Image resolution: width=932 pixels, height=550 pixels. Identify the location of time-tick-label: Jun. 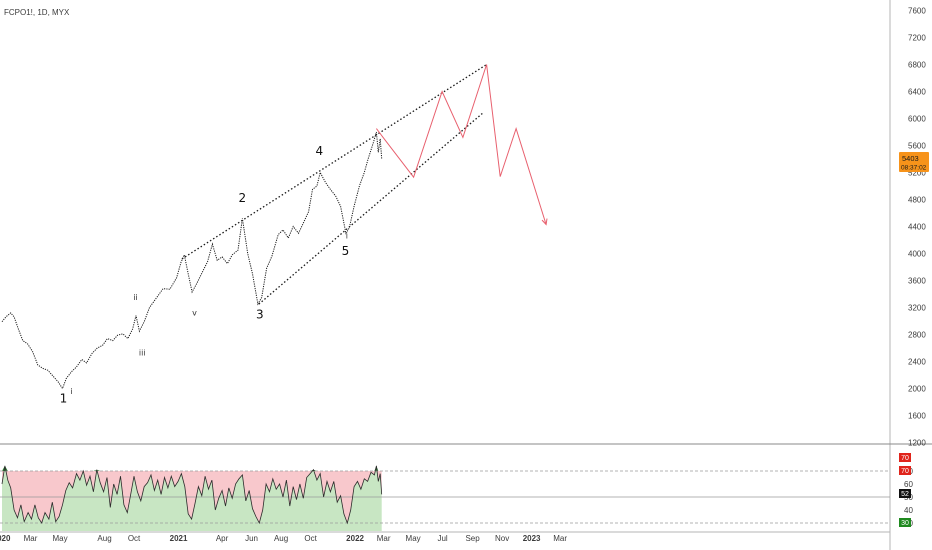
(251, 538).